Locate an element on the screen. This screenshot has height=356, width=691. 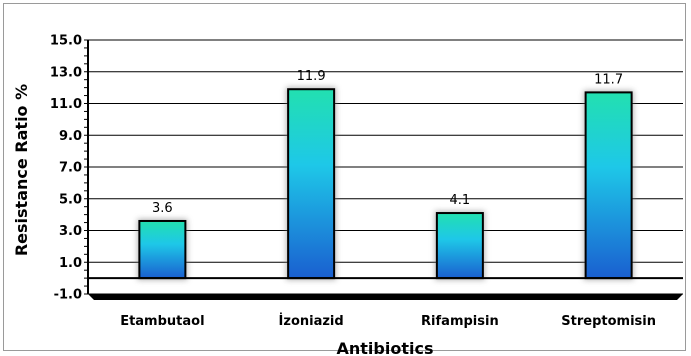
data-label: 3.6 is located at coordinates (162, 208).